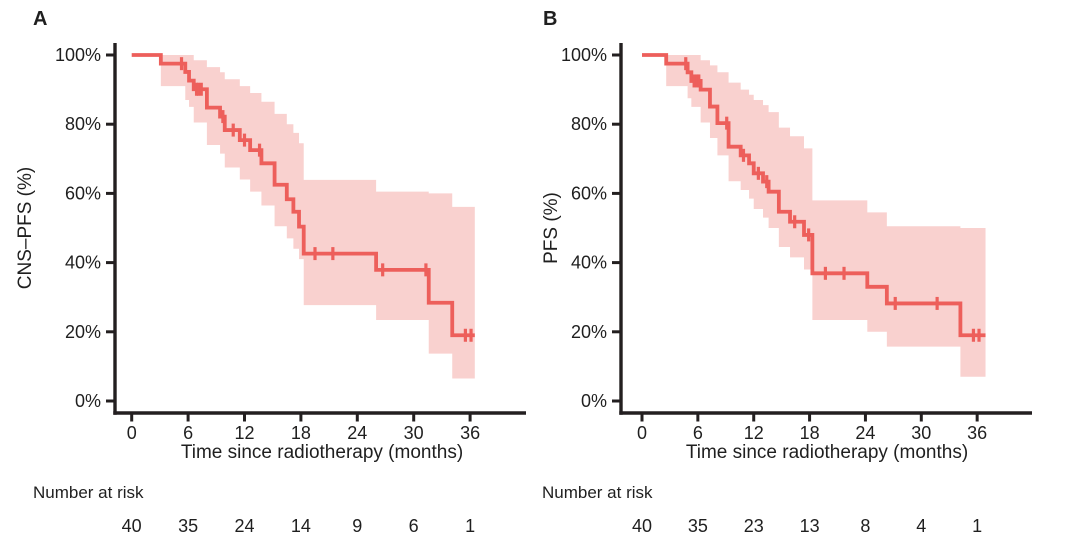 The image size is (1080, 551). Describe the element at coordinates (322, 452) in the screenshot. I see `panel-a-x-axis-title: Time since radiotherapy (months)` at that location.